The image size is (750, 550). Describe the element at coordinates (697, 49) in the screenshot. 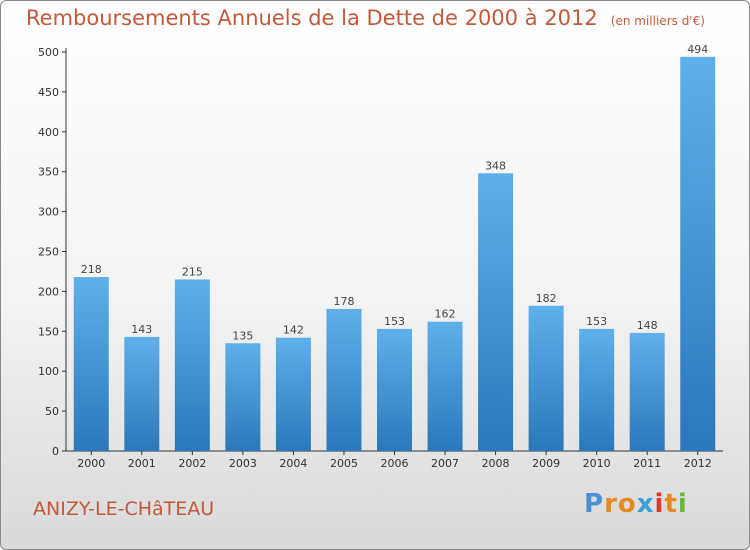

I see `data-label: 494` at that location.